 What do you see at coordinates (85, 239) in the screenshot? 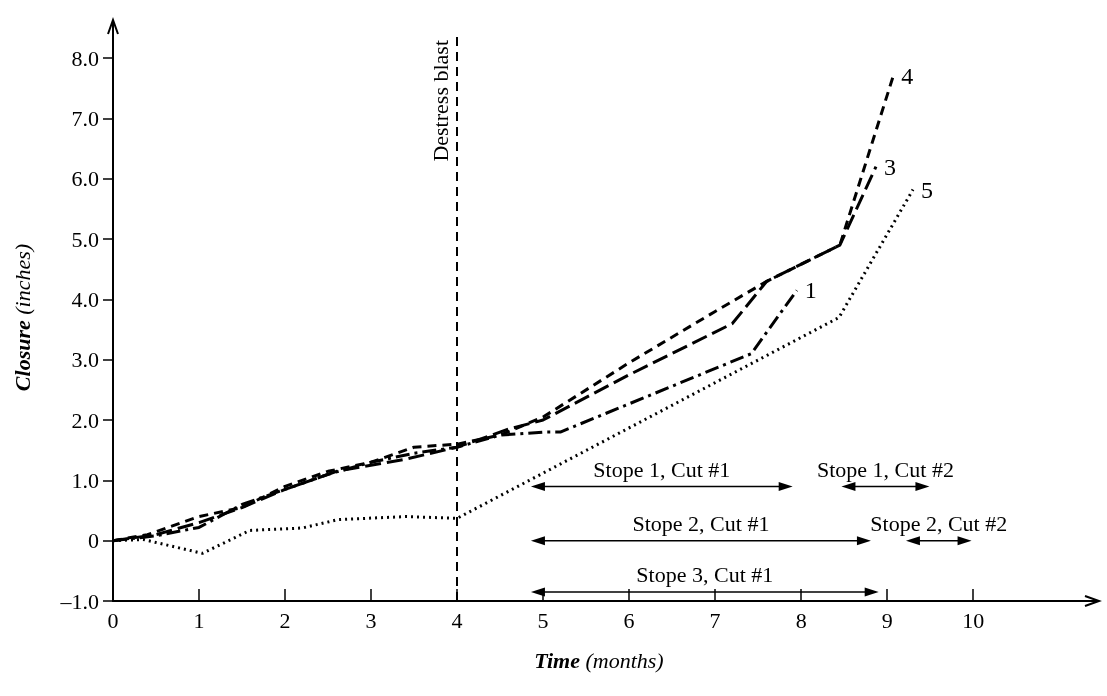
I see `y-tick-label: 5.0` at bounding box center [85, 239].